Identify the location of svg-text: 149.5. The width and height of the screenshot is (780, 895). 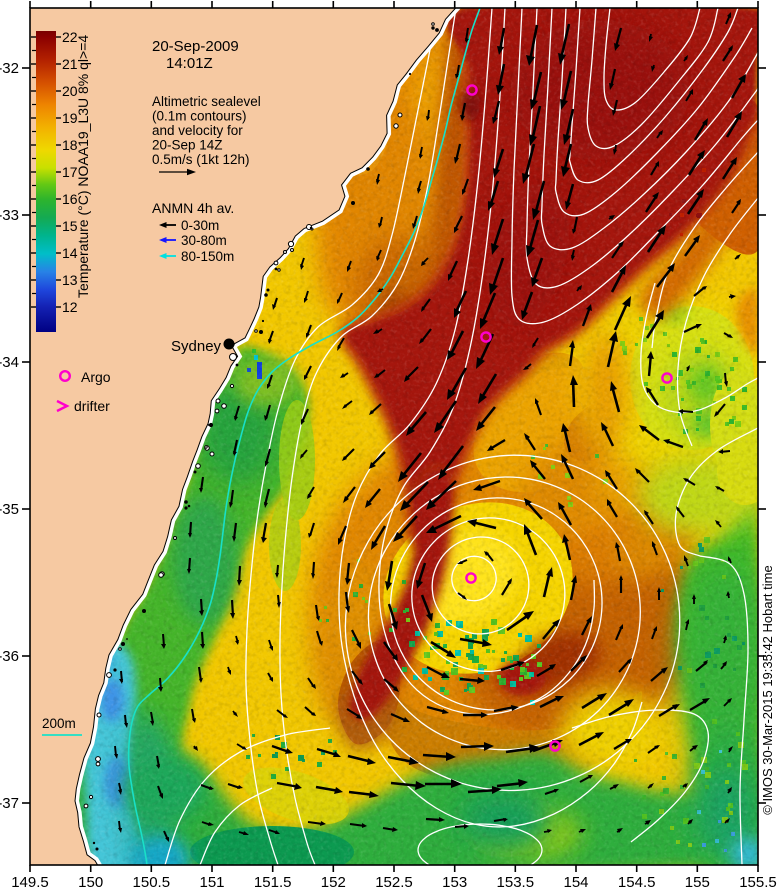
(30, 882).